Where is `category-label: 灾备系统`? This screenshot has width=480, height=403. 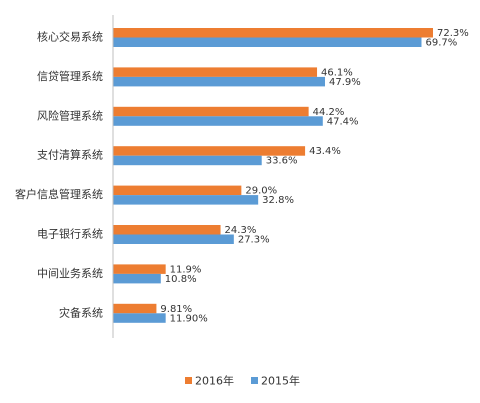
category-label: 灾备系统 is located at coordinates (81, 312).